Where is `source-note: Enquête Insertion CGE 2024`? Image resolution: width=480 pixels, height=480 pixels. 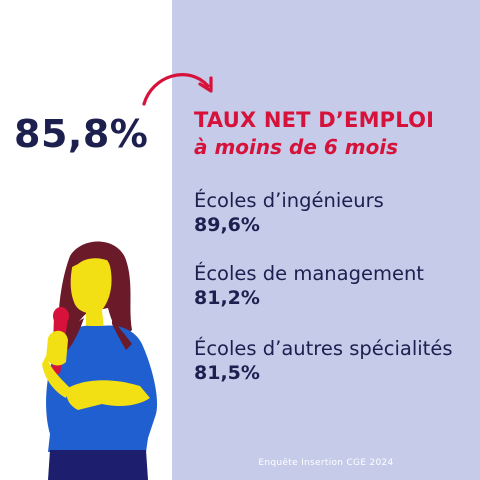 source-note: Enquête Insertion CGE 2024 is located at coordinates (326, 463).